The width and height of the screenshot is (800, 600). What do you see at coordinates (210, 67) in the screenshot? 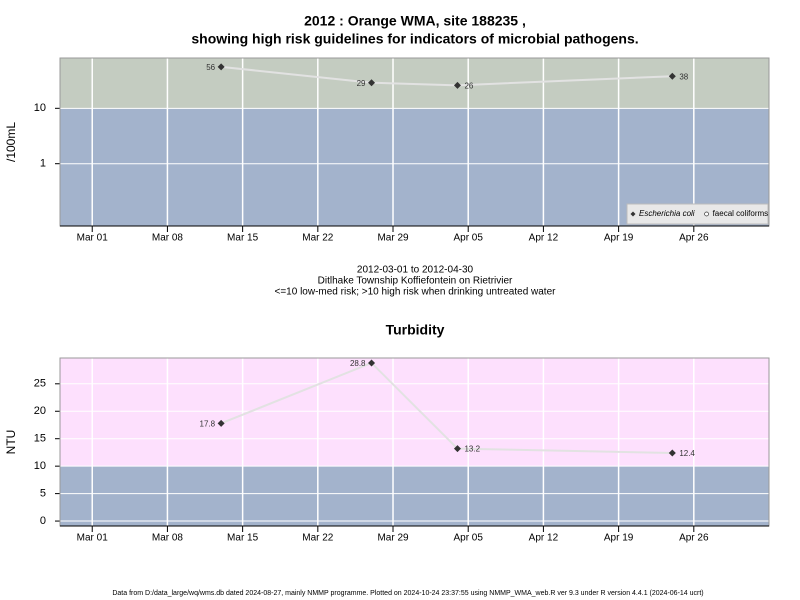
I see `data-label: 56` at bounding box center [210, 67].